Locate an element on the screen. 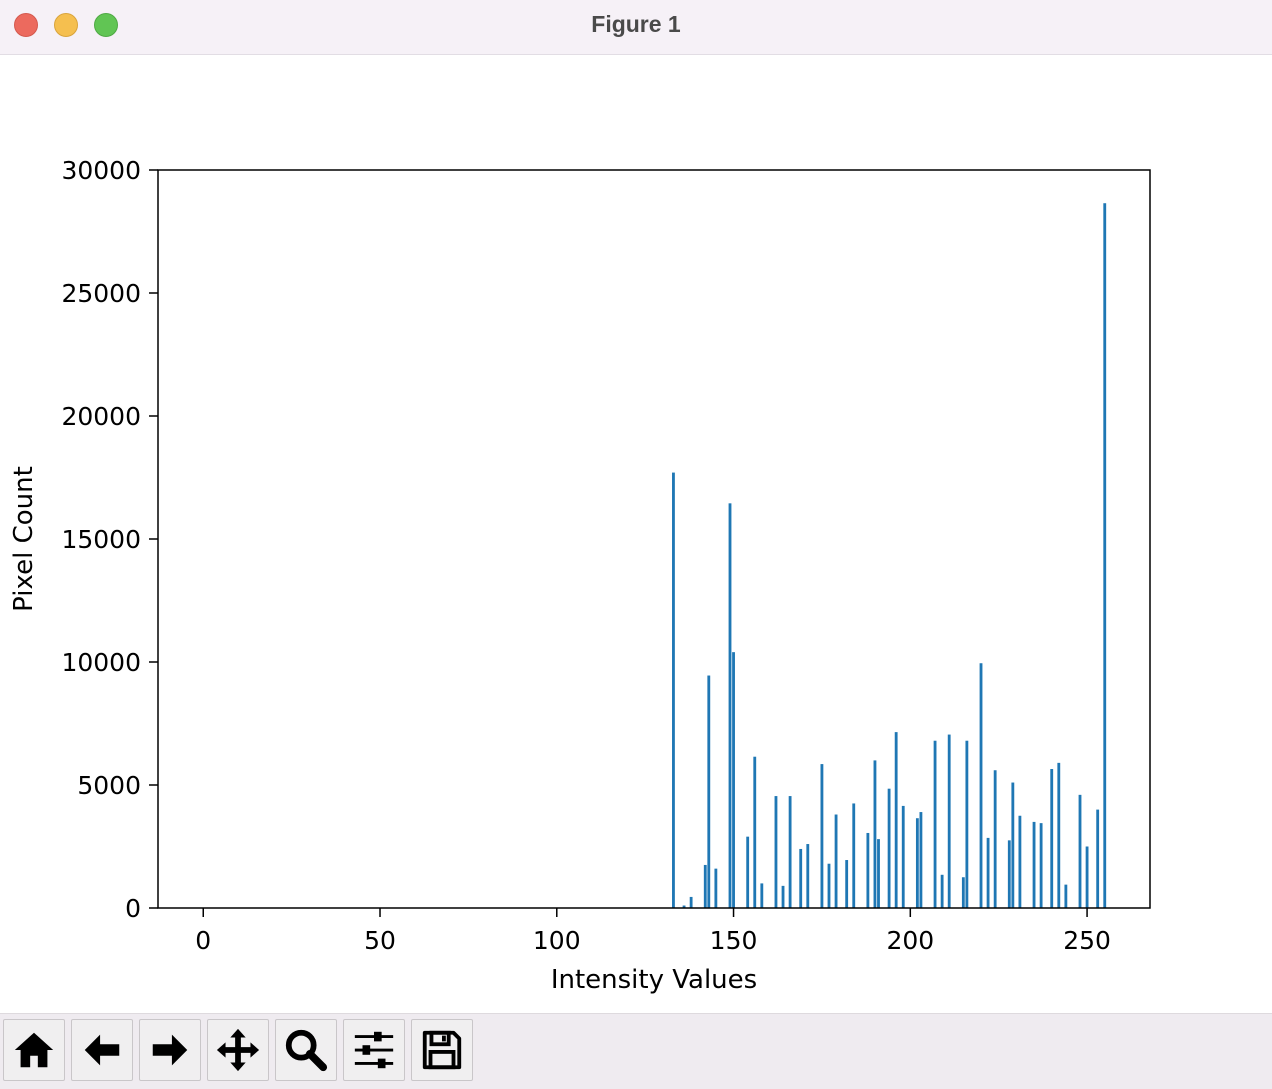  window-titlebar: Figure 1 is located at coordinates (636, 27).